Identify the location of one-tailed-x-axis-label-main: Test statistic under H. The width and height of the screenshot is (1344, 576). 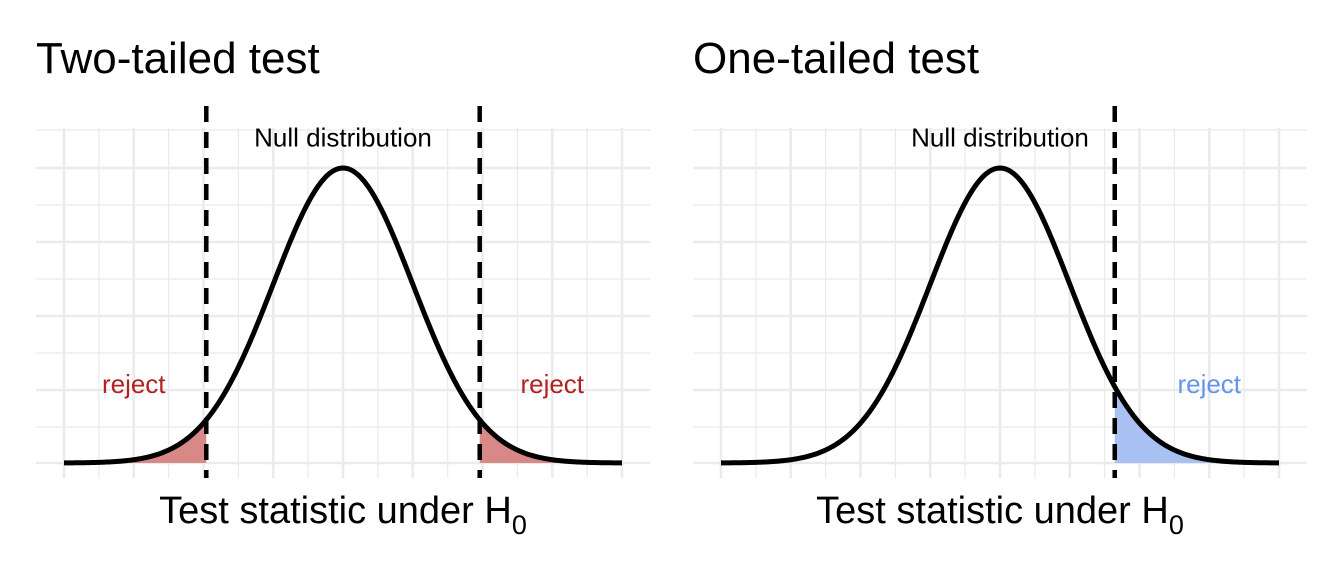
(992, 511).